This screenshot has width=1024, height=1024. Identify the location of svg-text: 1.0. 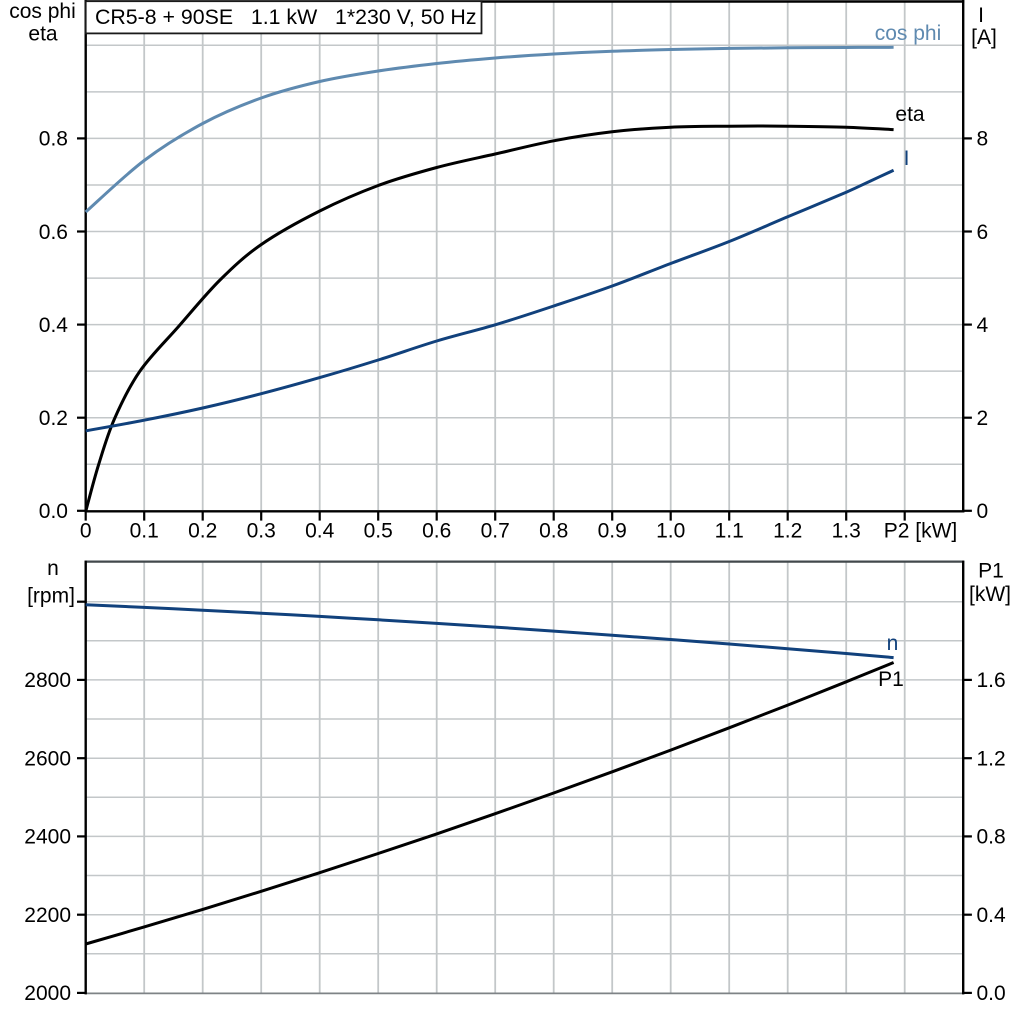
(670, 531).